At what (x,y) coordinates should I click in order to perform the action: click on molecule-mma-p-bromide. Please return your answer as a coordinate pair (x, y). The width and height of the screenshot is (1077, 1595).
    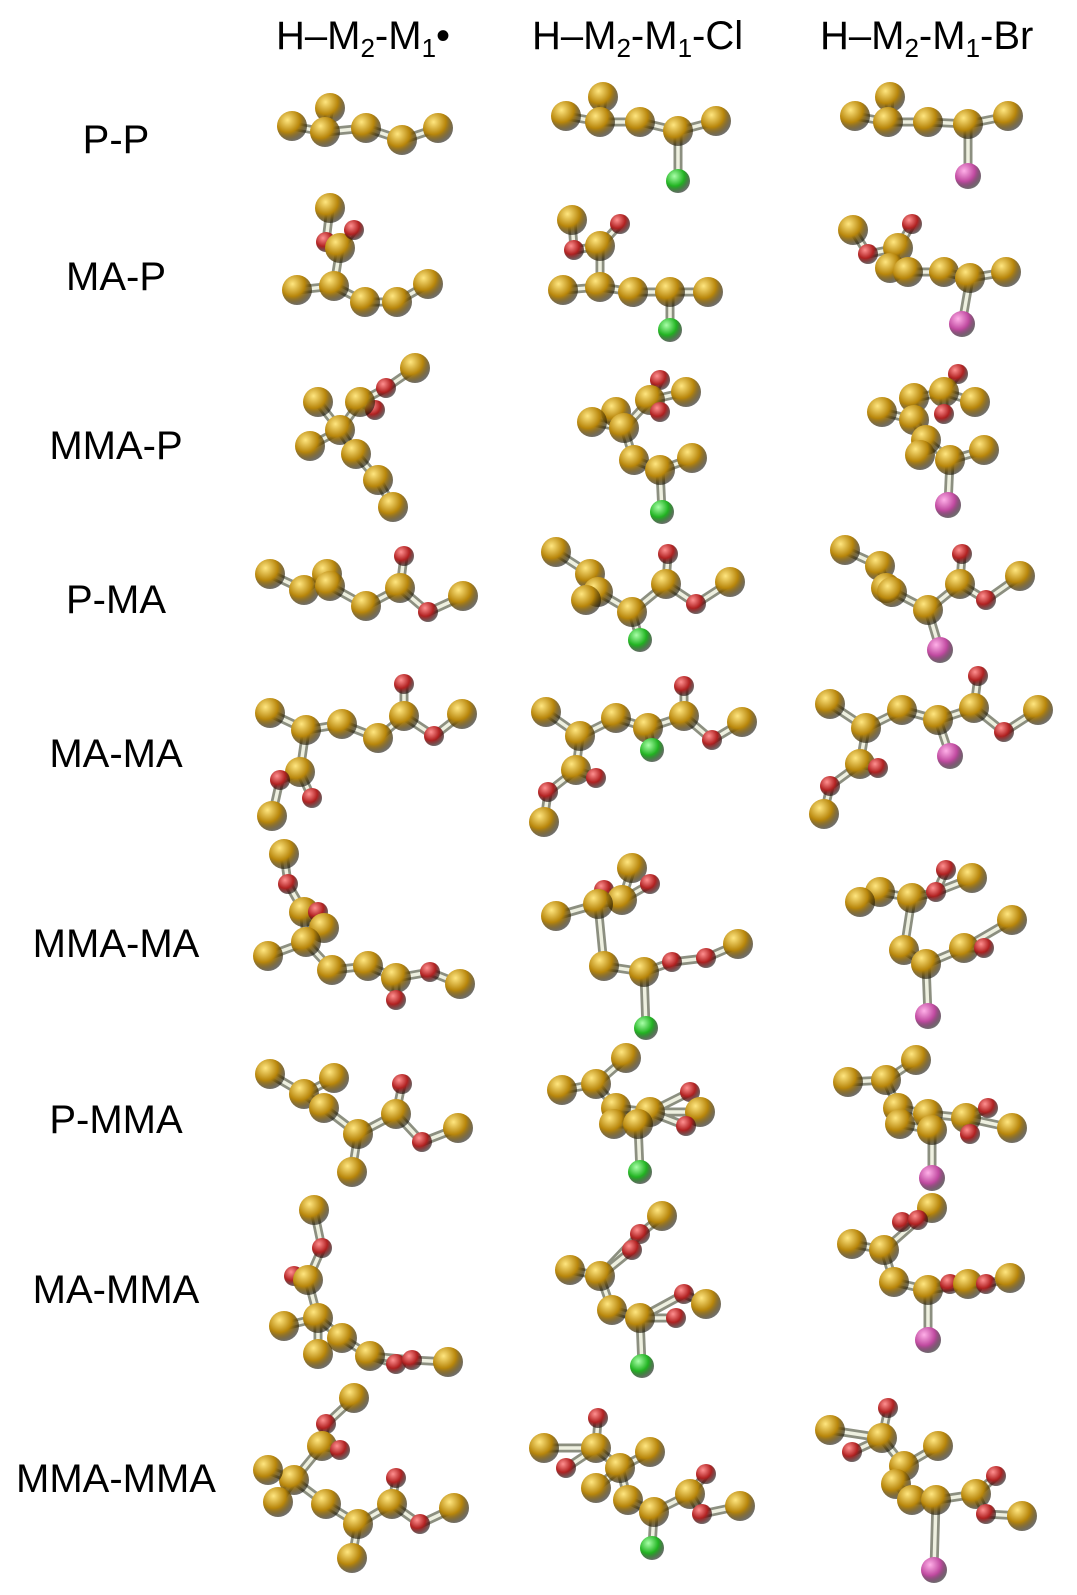
    Looking at the image, I should click on (933, 441).